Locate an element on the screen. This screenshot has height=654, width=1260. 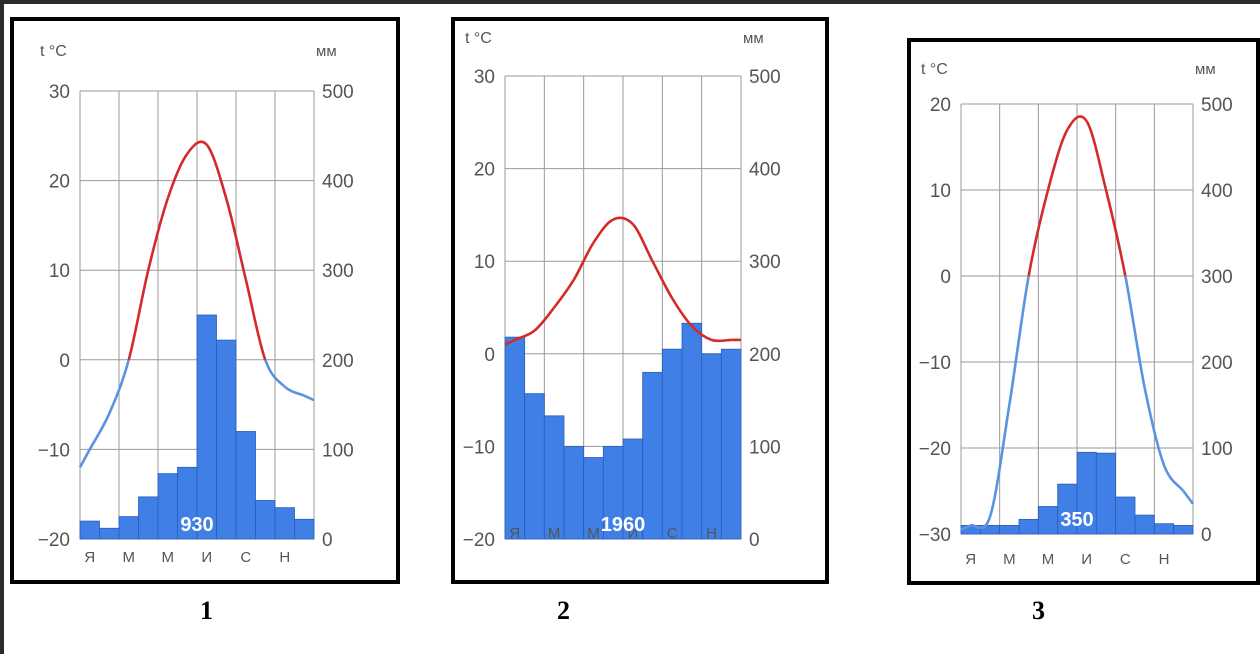
annual-precip-total: 350 is located at coordinates (1076, 520).